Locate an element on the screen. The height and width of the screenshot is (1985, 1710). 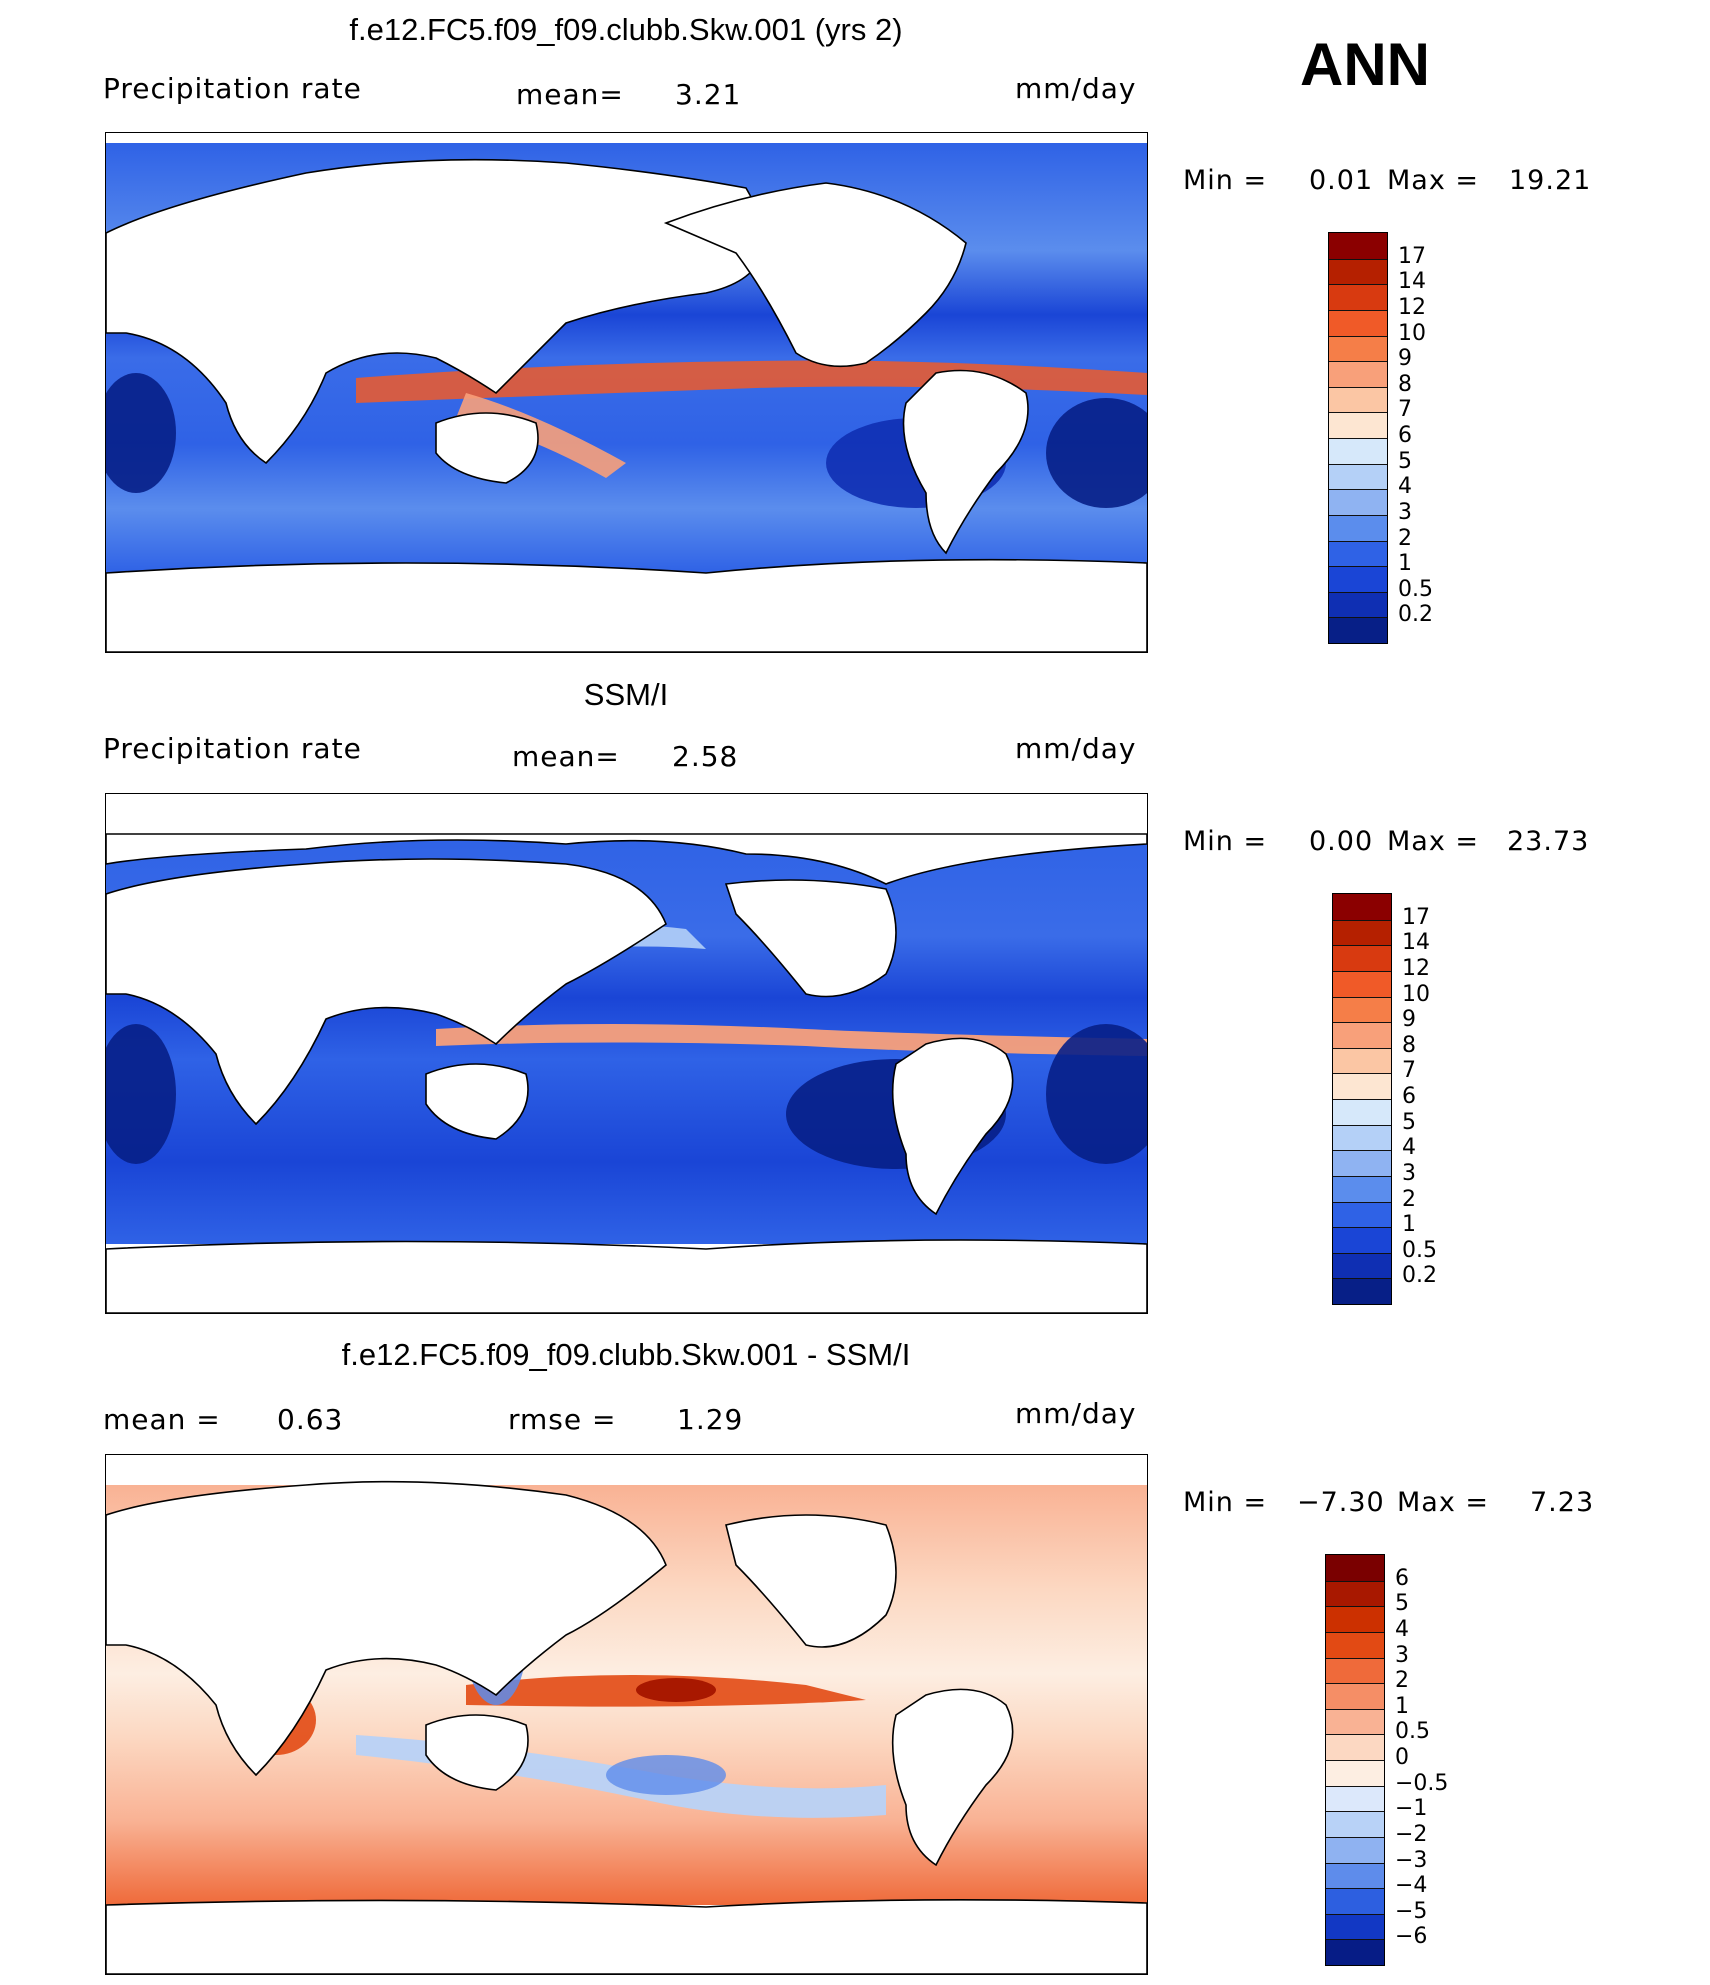
panel3-mean-value: 0.63 is located at coordinates (310, 1419).